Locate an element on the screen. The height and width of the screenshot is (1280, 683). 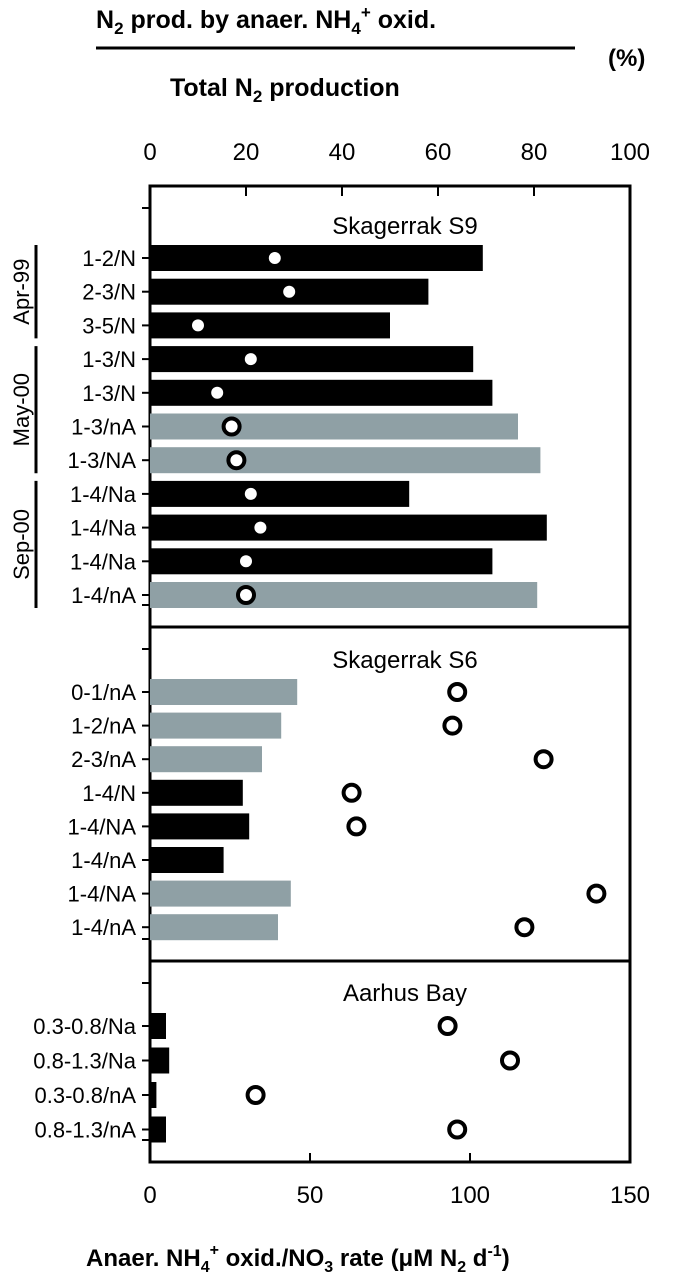
row-label: 1-3/nA is located at coordinates (103, 427).